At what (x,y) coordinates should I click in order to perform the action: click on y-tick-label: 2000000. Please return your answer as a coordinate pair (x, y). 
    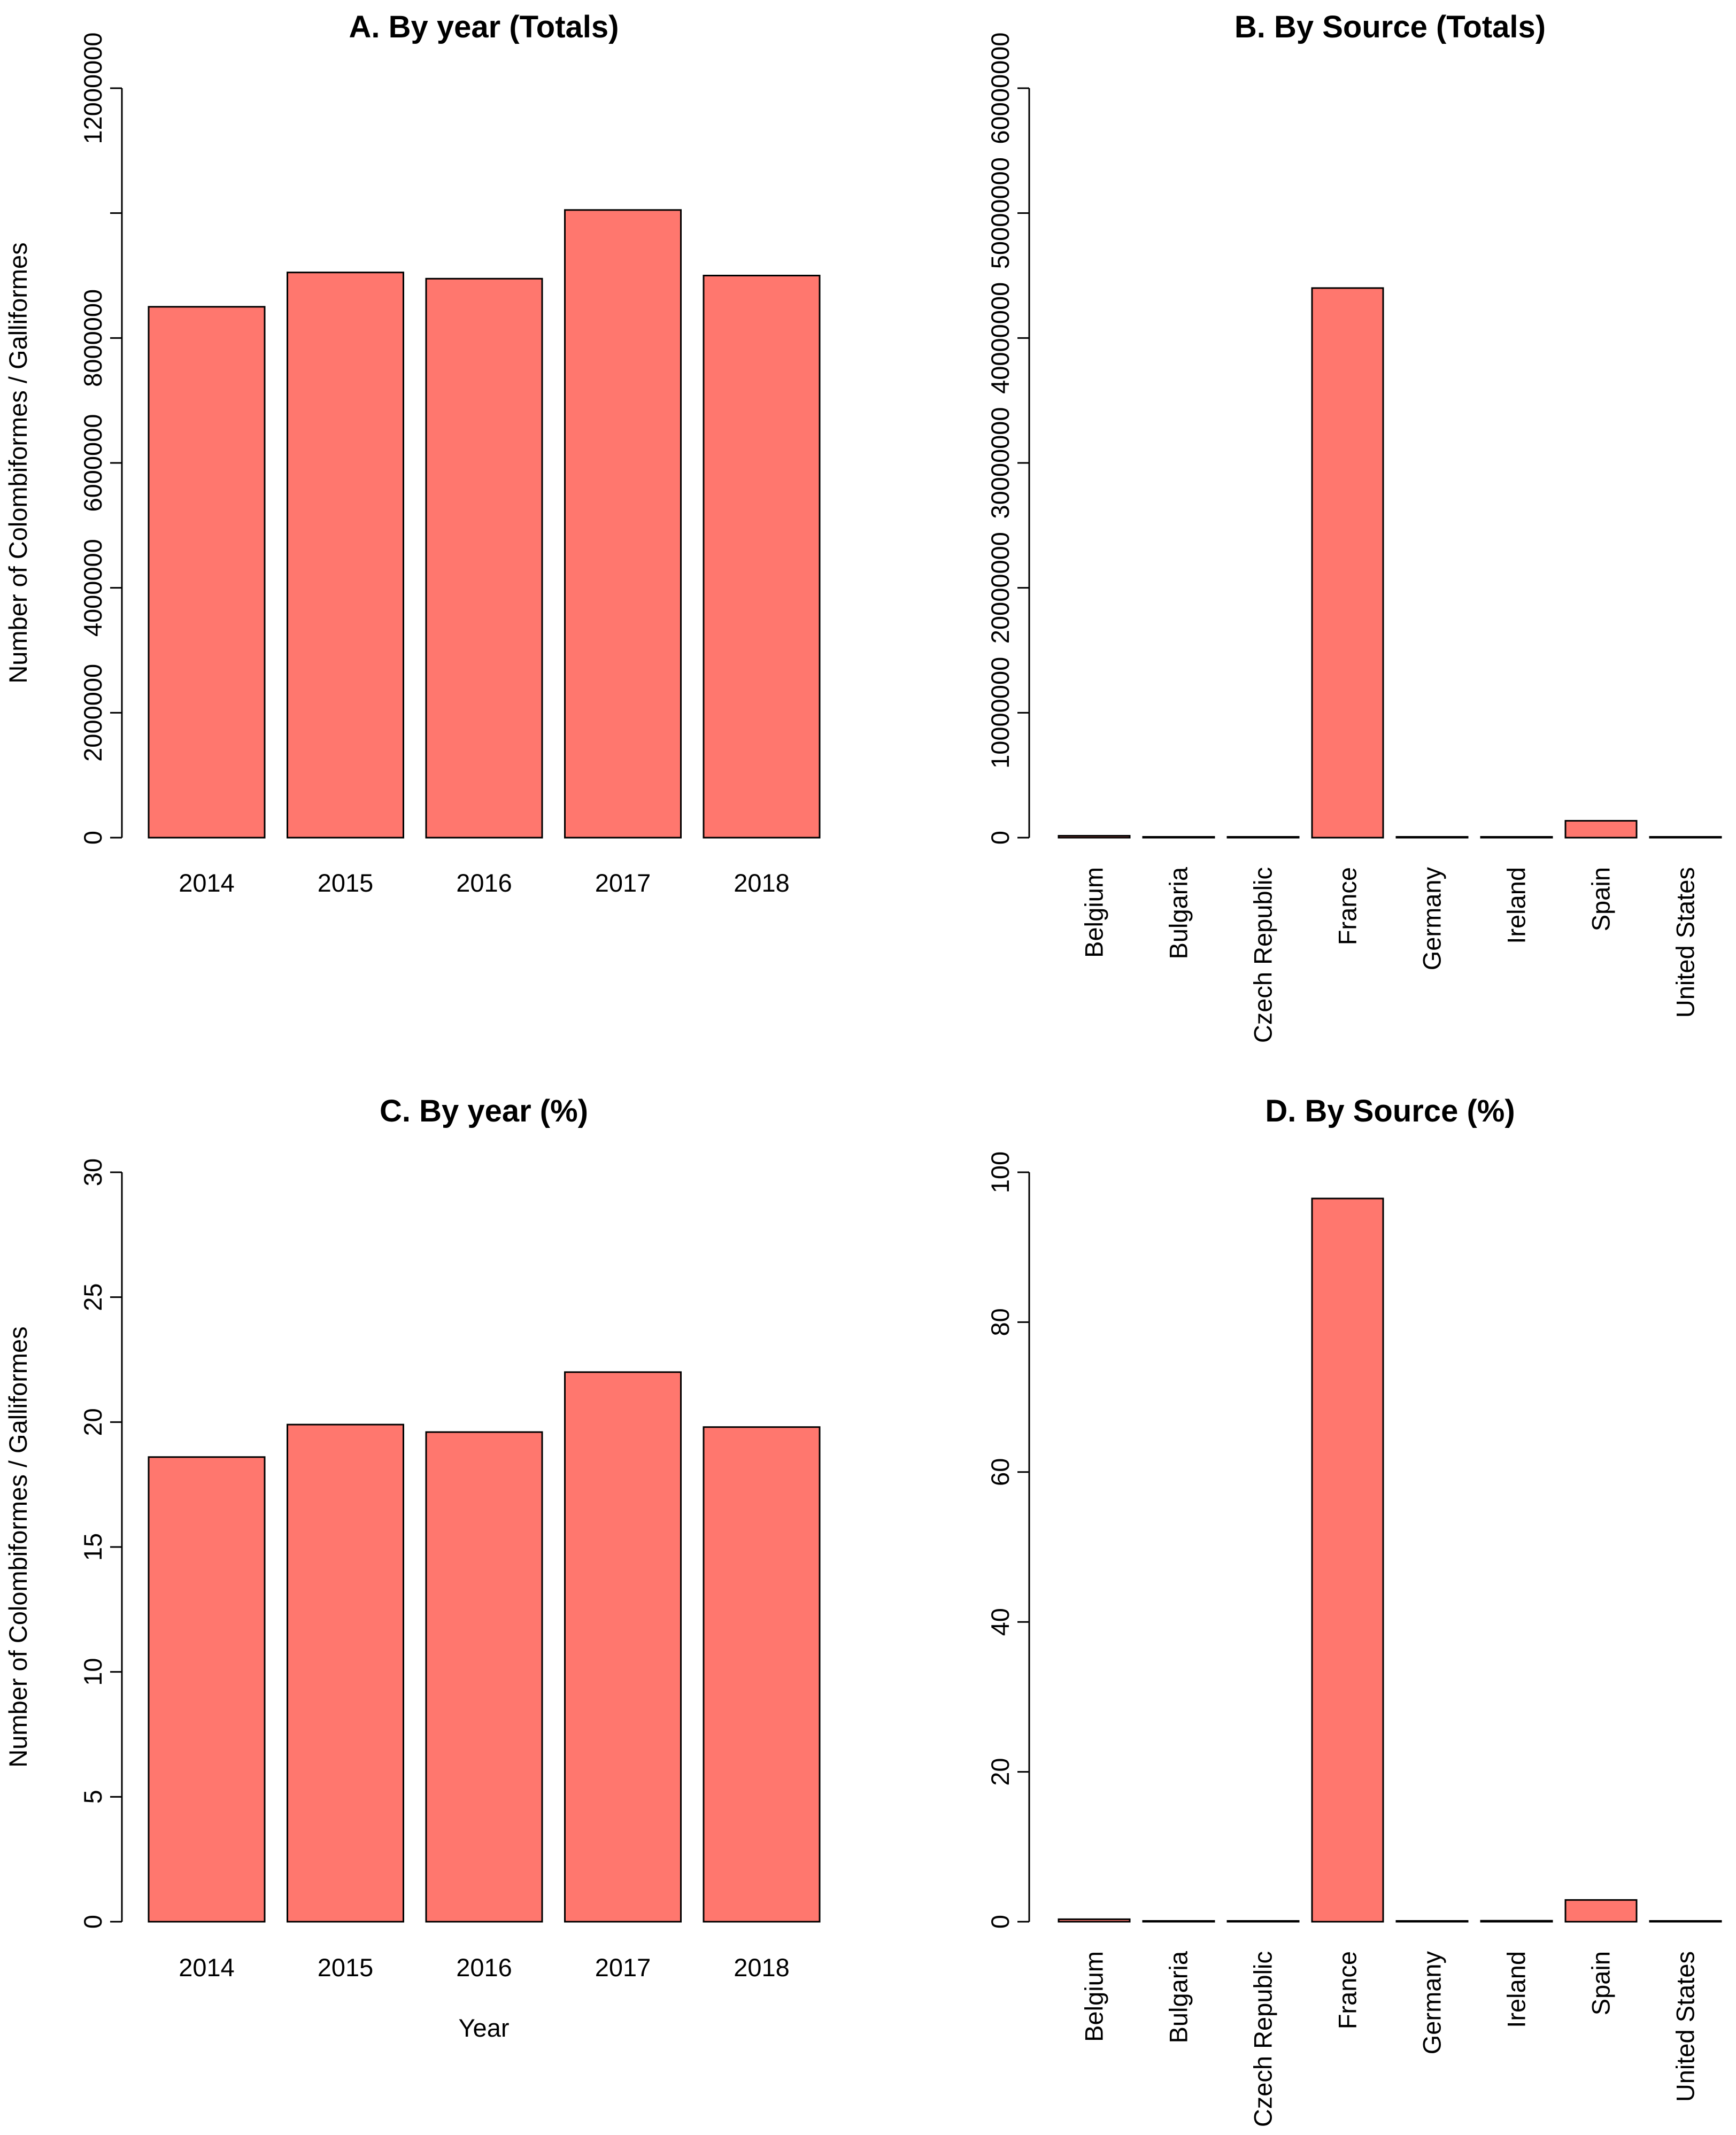
    Looking at the image, I should click on (93, 713).